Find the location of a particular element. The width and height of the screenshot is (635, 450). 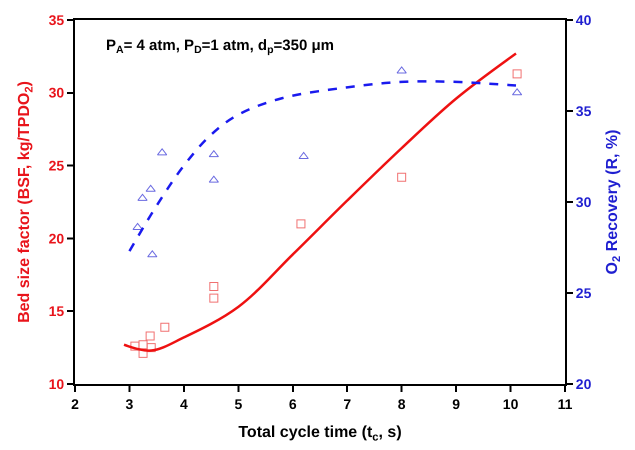

y2-tick-label: 20 is located at coordinates (584, 384).